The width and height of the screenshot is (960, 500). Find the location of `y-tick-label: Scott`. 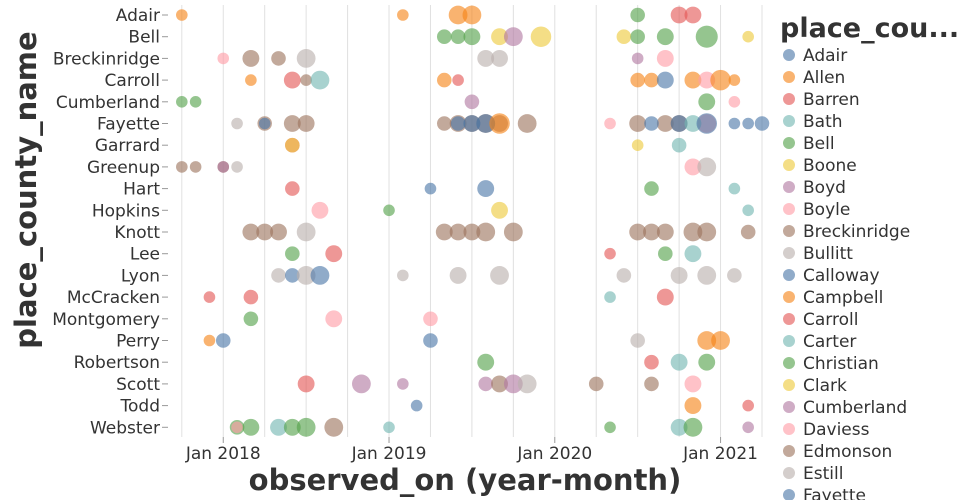

y-tick-label: Scott is located at coordinates (138, 385).